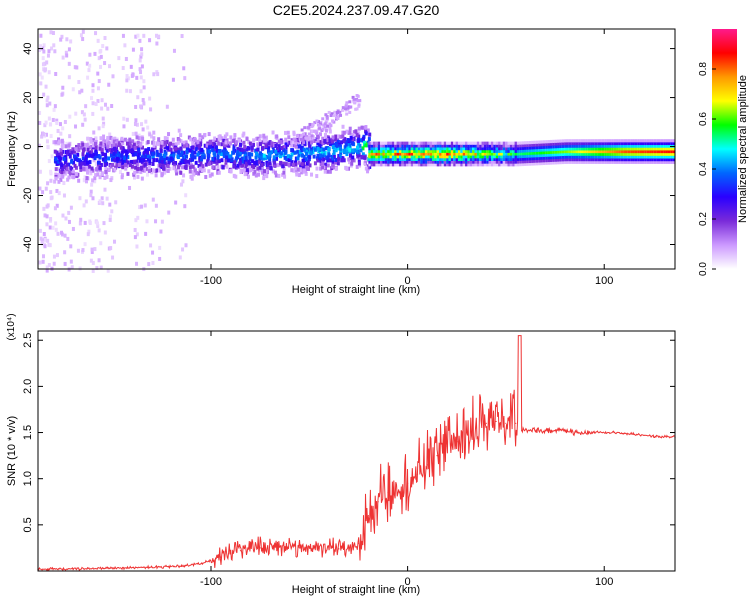 The width and height of the screenshot is (750, 600). What do you see at coordinates (356, 590) in the screenshot?
I see `snr-x-axis-label: Height of straight line (km)` at bounding box center [356, 590].